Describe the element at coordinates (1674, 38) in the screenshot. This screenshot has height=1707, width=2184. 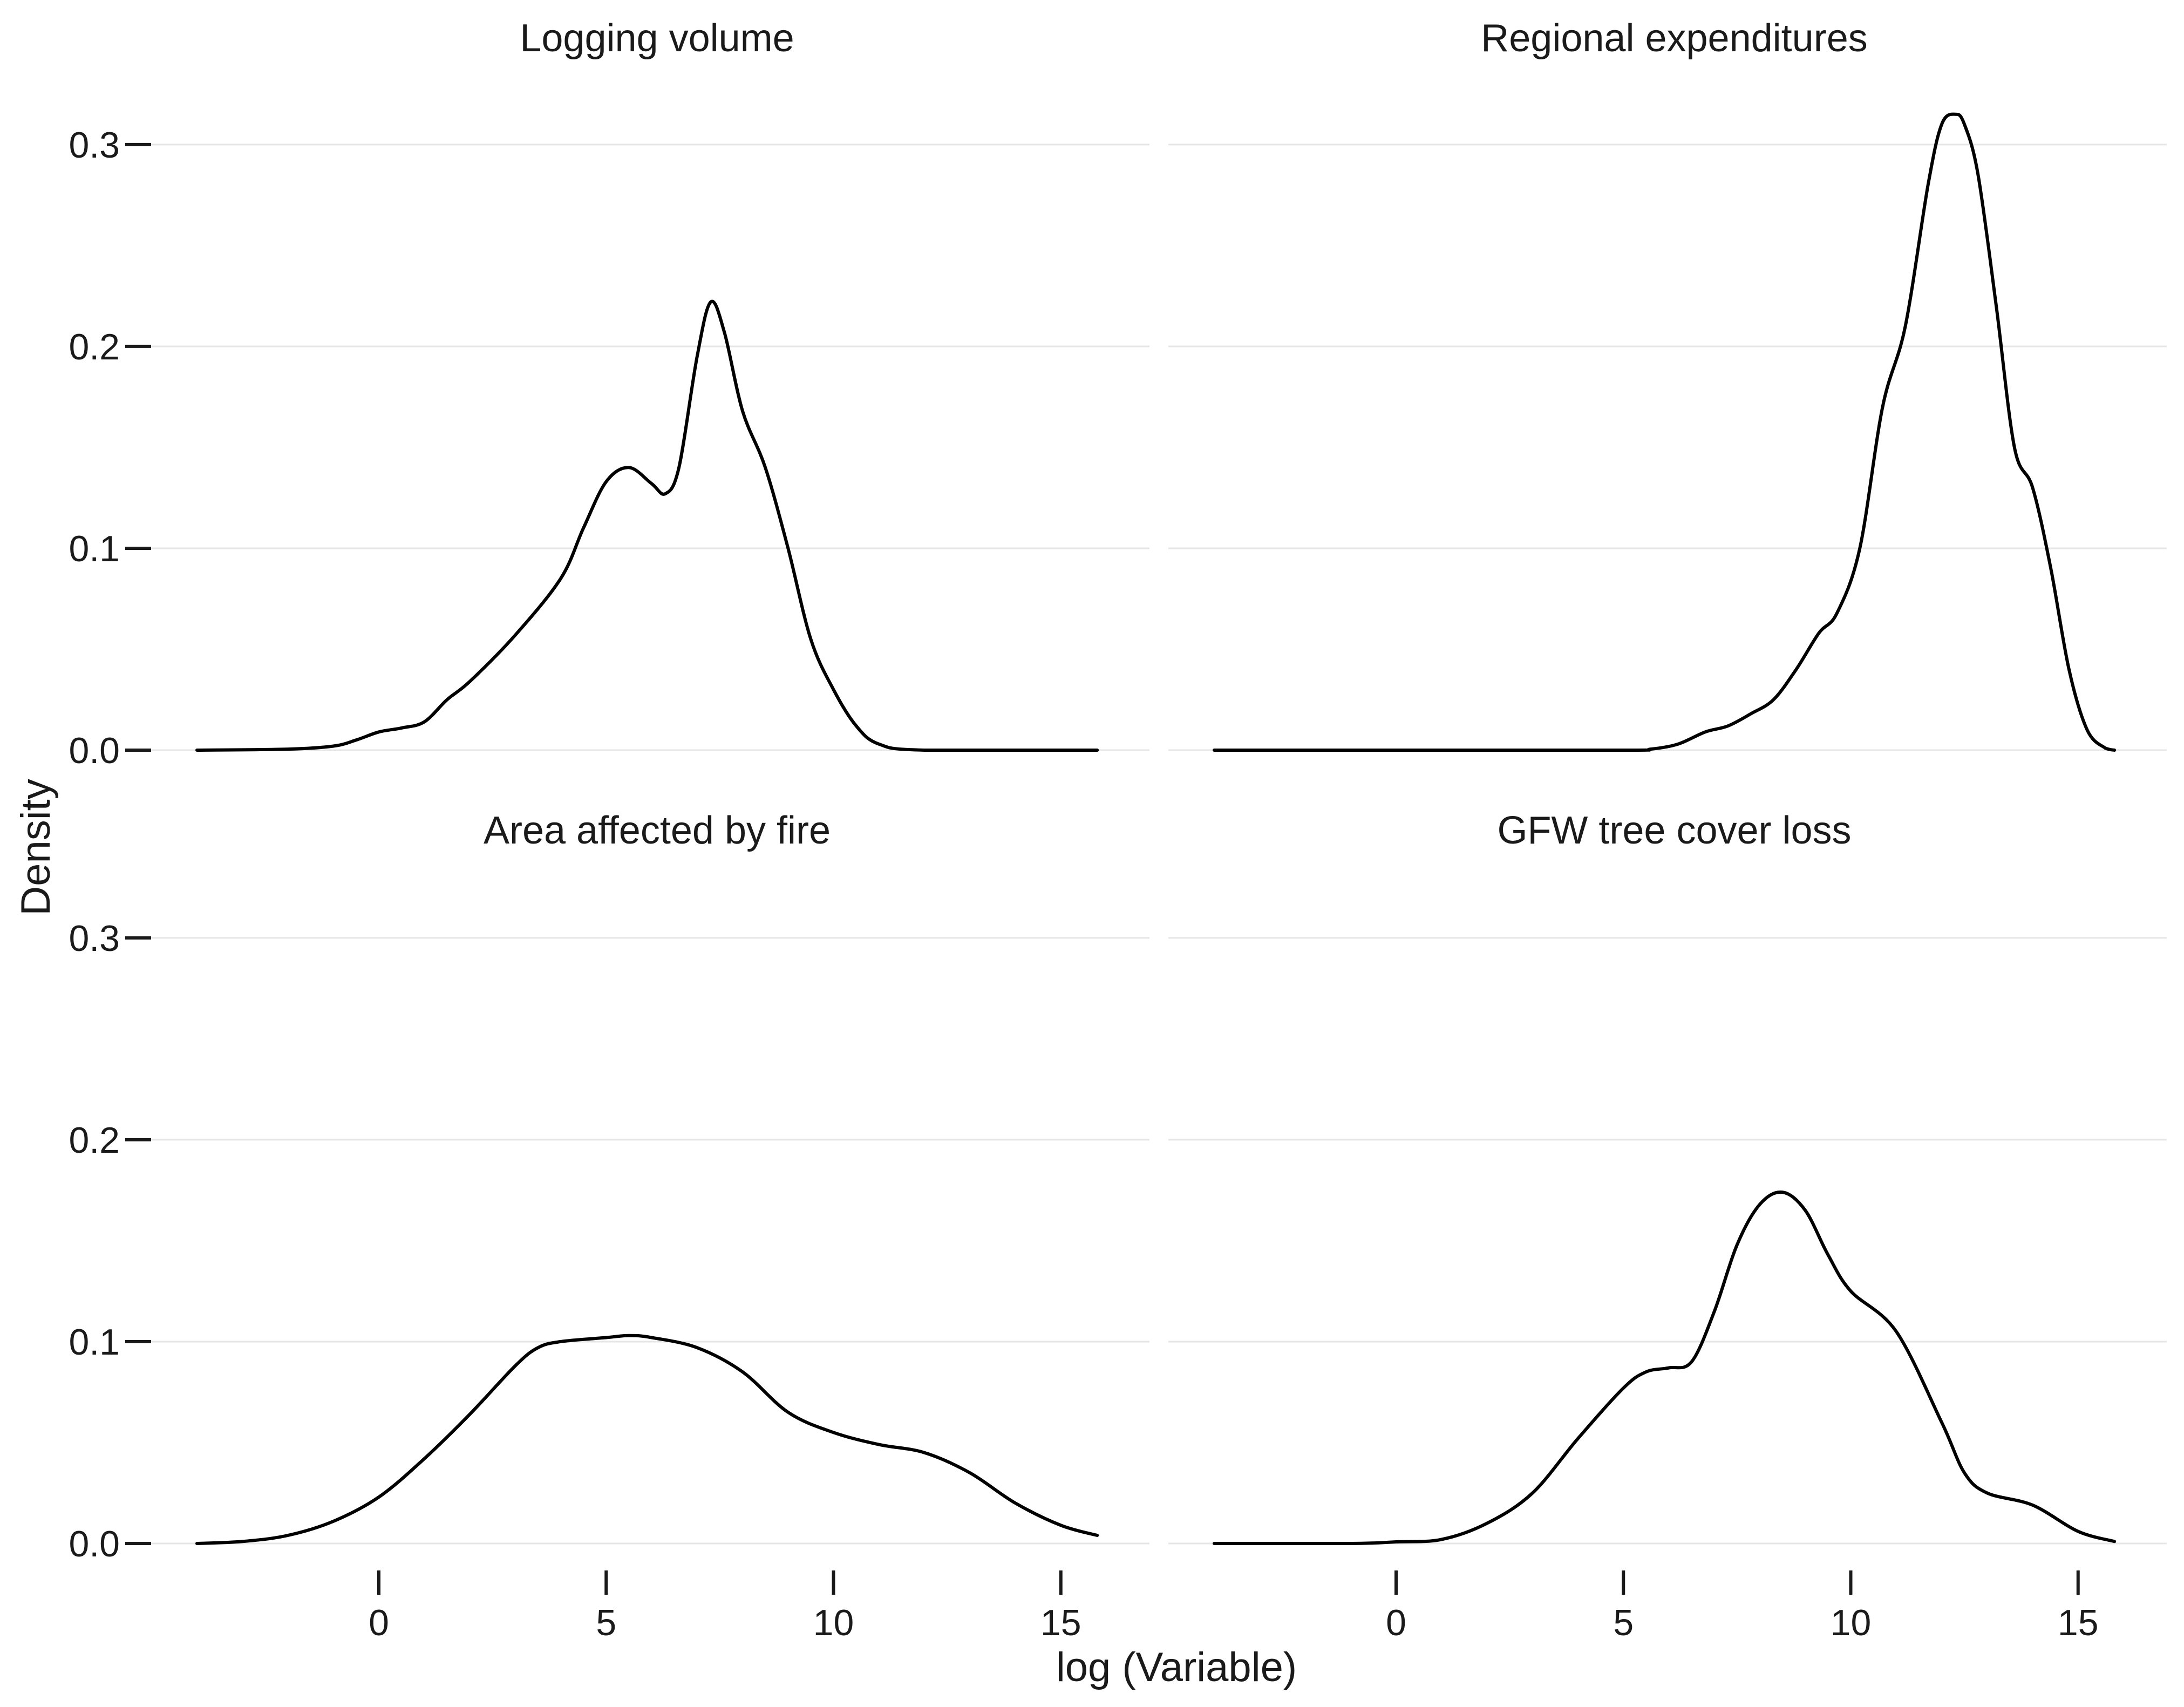
I see `panel-title: Regional expenditures` at that location.